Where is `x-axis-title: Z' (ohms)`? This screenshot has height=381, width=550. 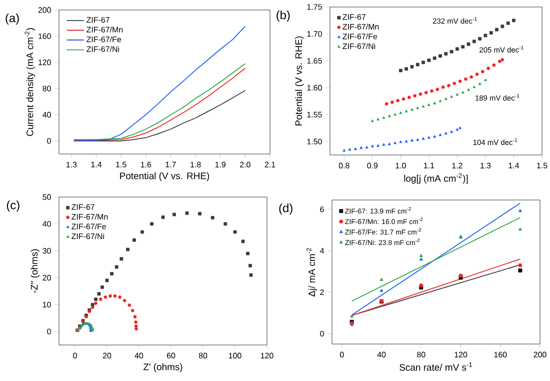
x-axis-title: Z' (ohms) is located at coordinates (162, 367).